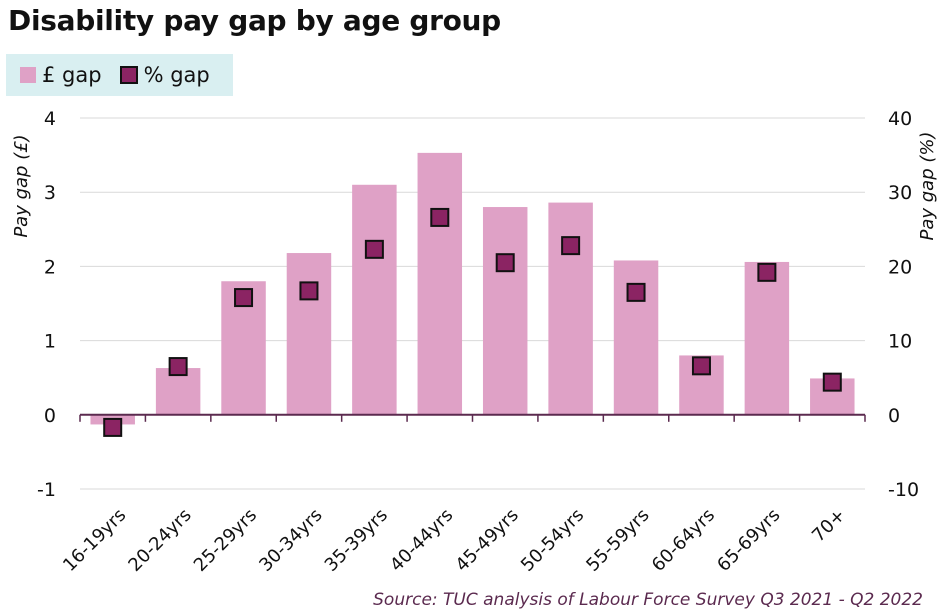 Image resolution: width=945 pixels, height=616 pixels. Describe the element at coordinates (927, 185) in the screenshot. I see `y-right-axis-title: Pay gap (%)` at that location.